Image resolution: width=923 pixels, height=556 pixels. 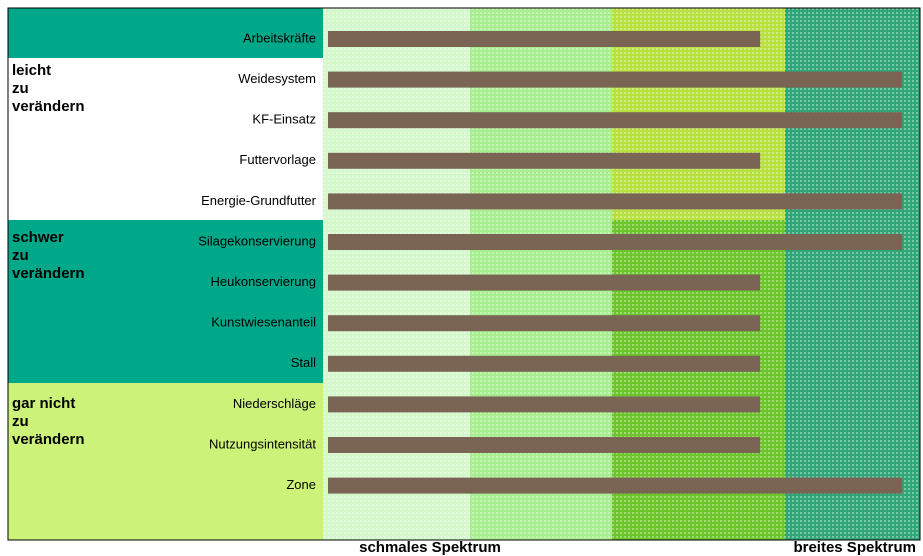 What do you see at coordinates (279, 37) in the screenshot?
I see `y-tick-label: Arbeitskräfte` at bounding box center [279, 37].